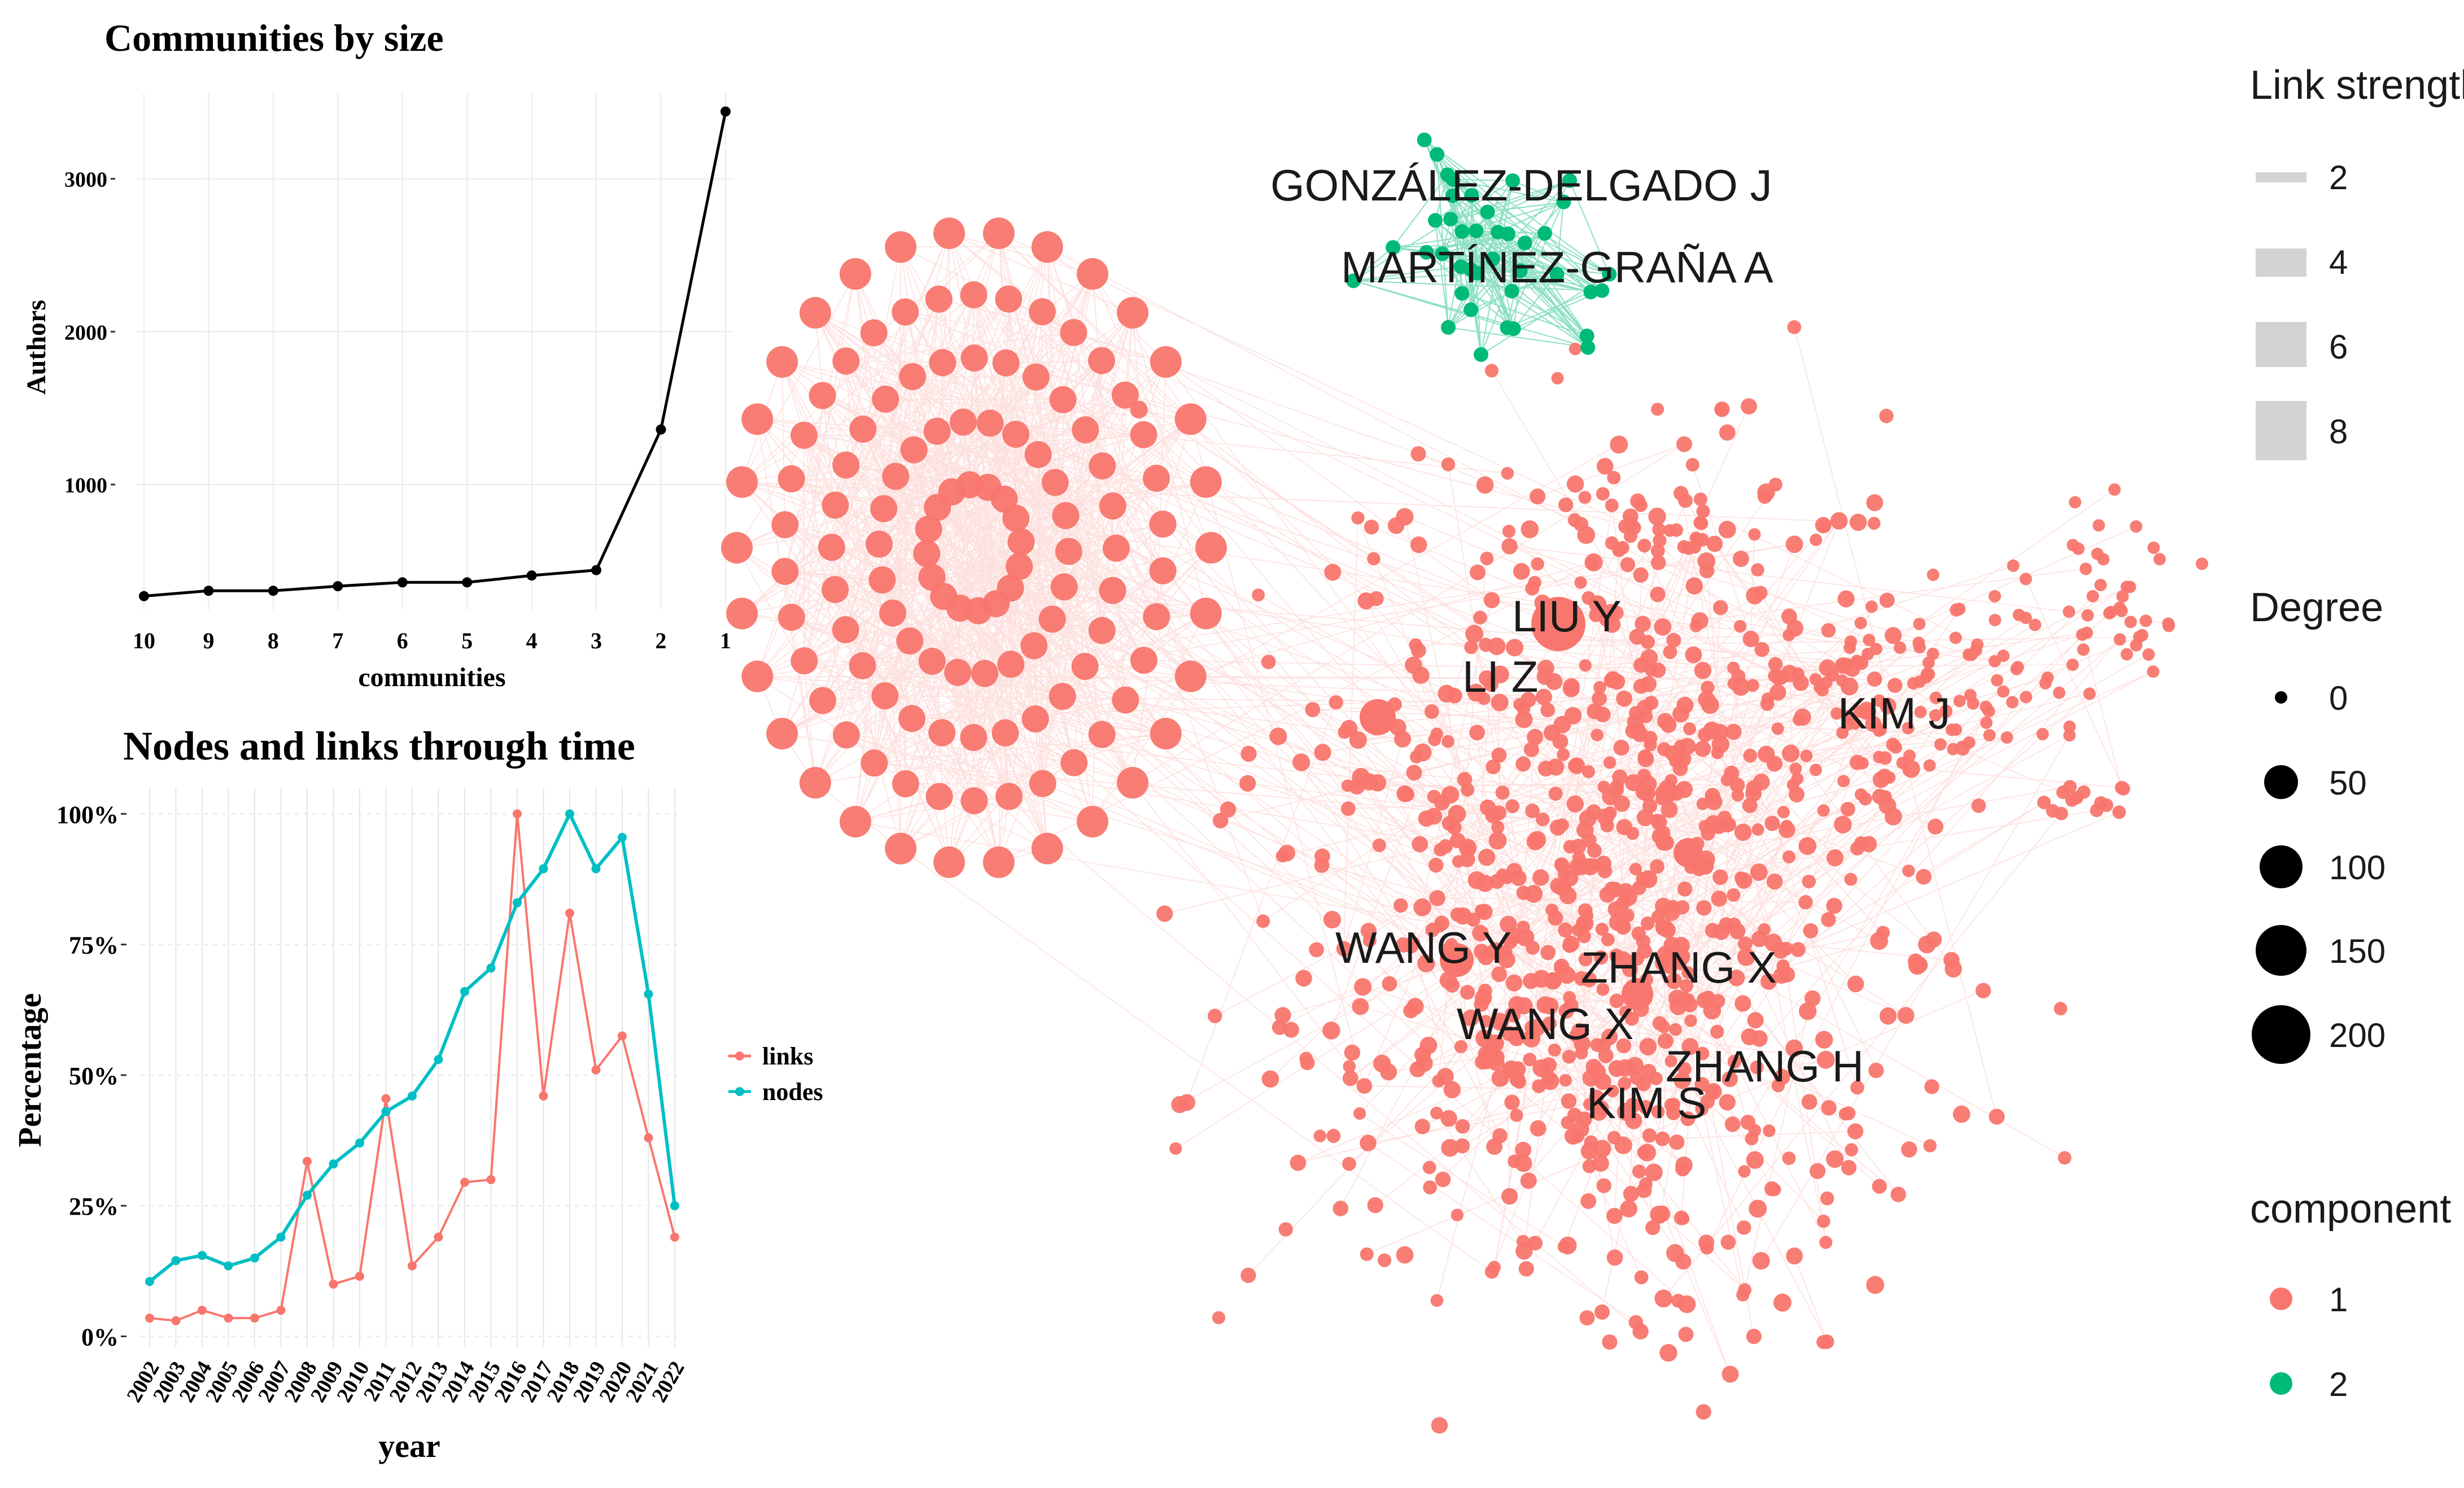 Image resolution: width=2464 pixels, height=1488 pixels. Describe the element at coordinates (531, 575) in the screenshot. I see `chart1-point` at that location.